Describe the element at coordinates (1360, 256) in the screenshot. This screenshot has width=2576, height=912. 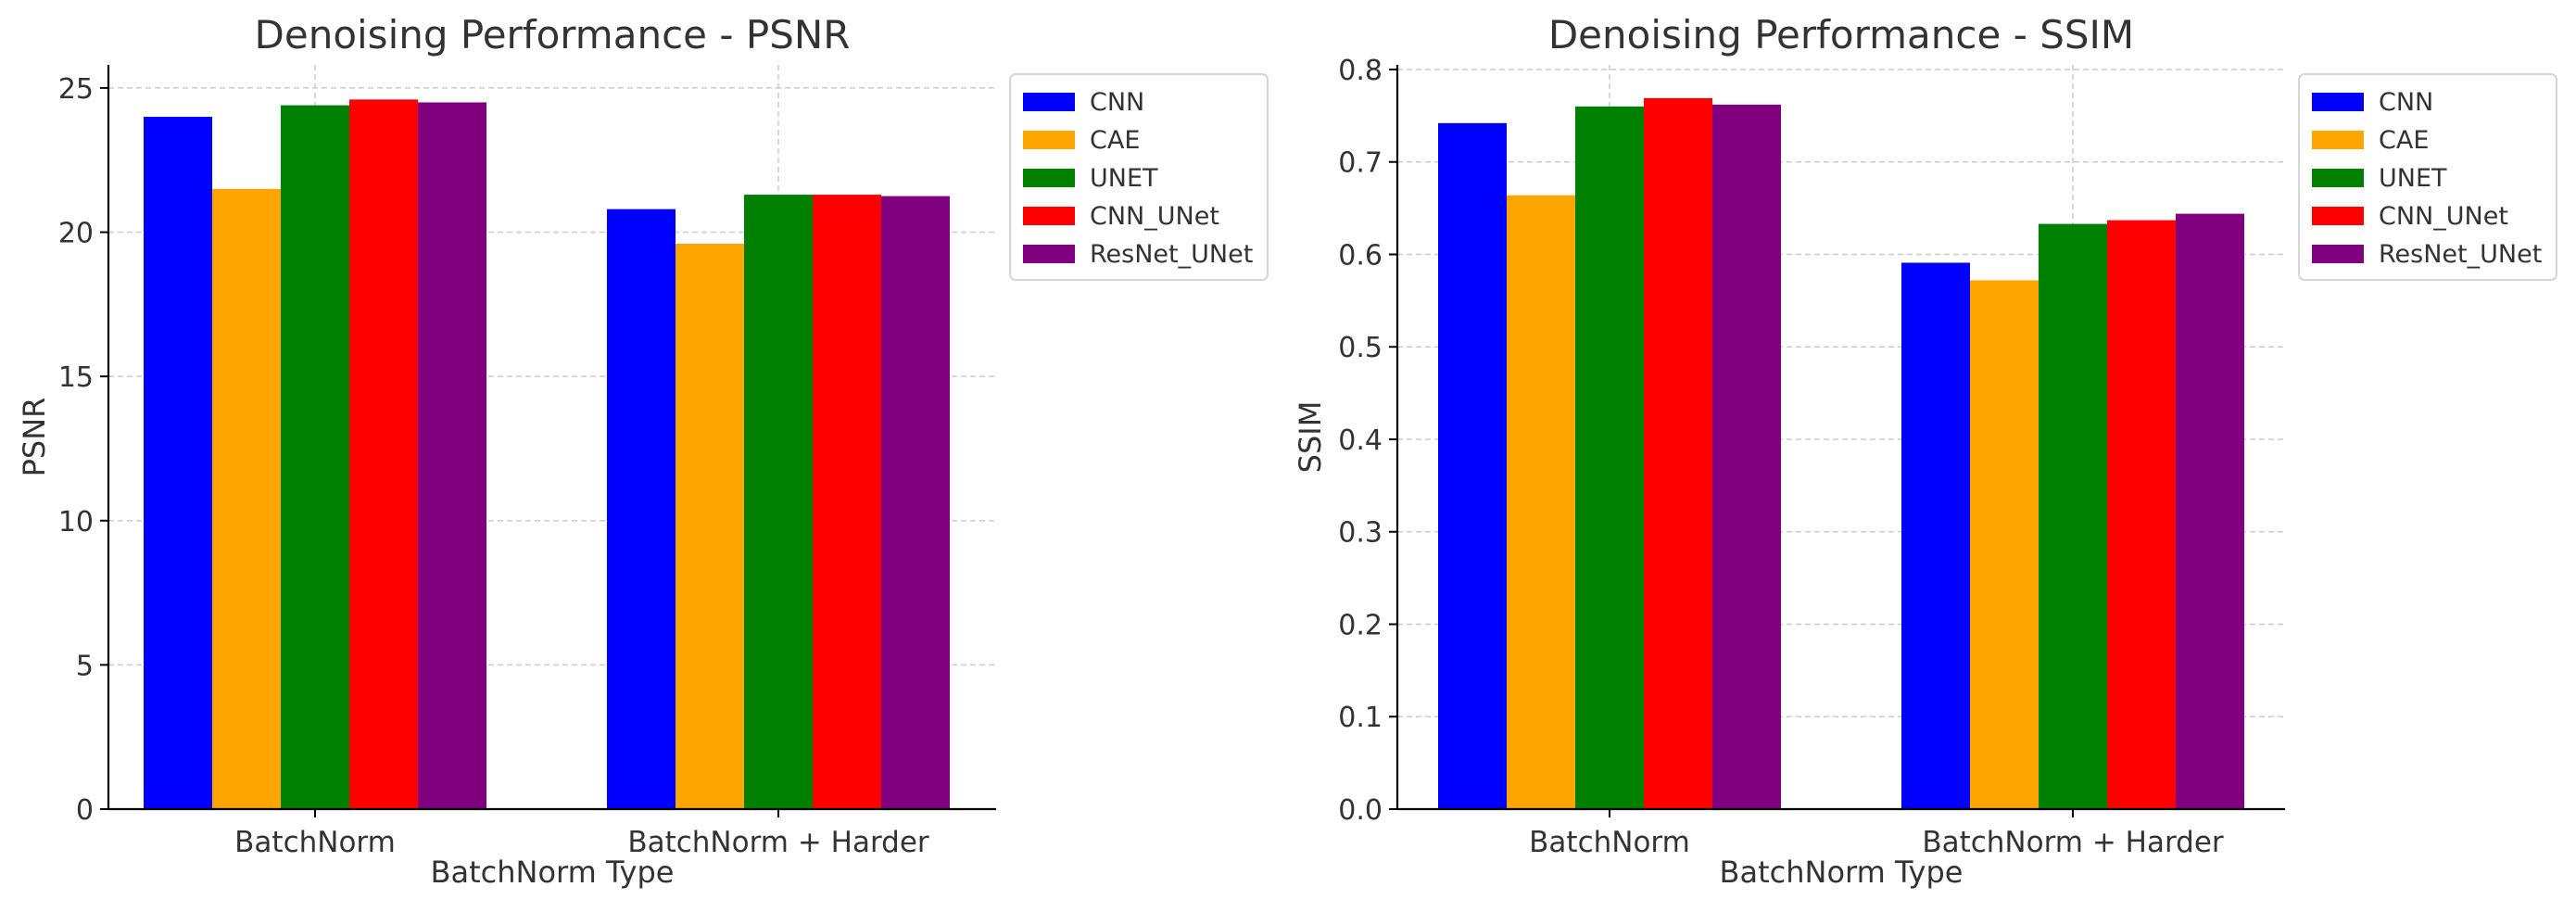
I see `y-tick-label: 0.6` at that location.